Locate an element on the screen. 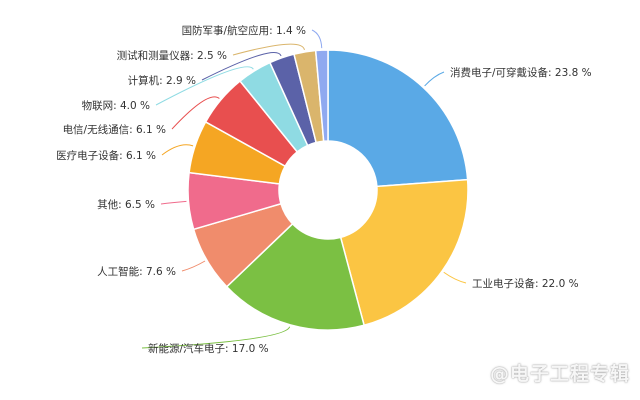 The width and height of the screenshot is (640, 400). slice-label-3: 人工智能: 7.6 % is located at coordinates (136, 271).